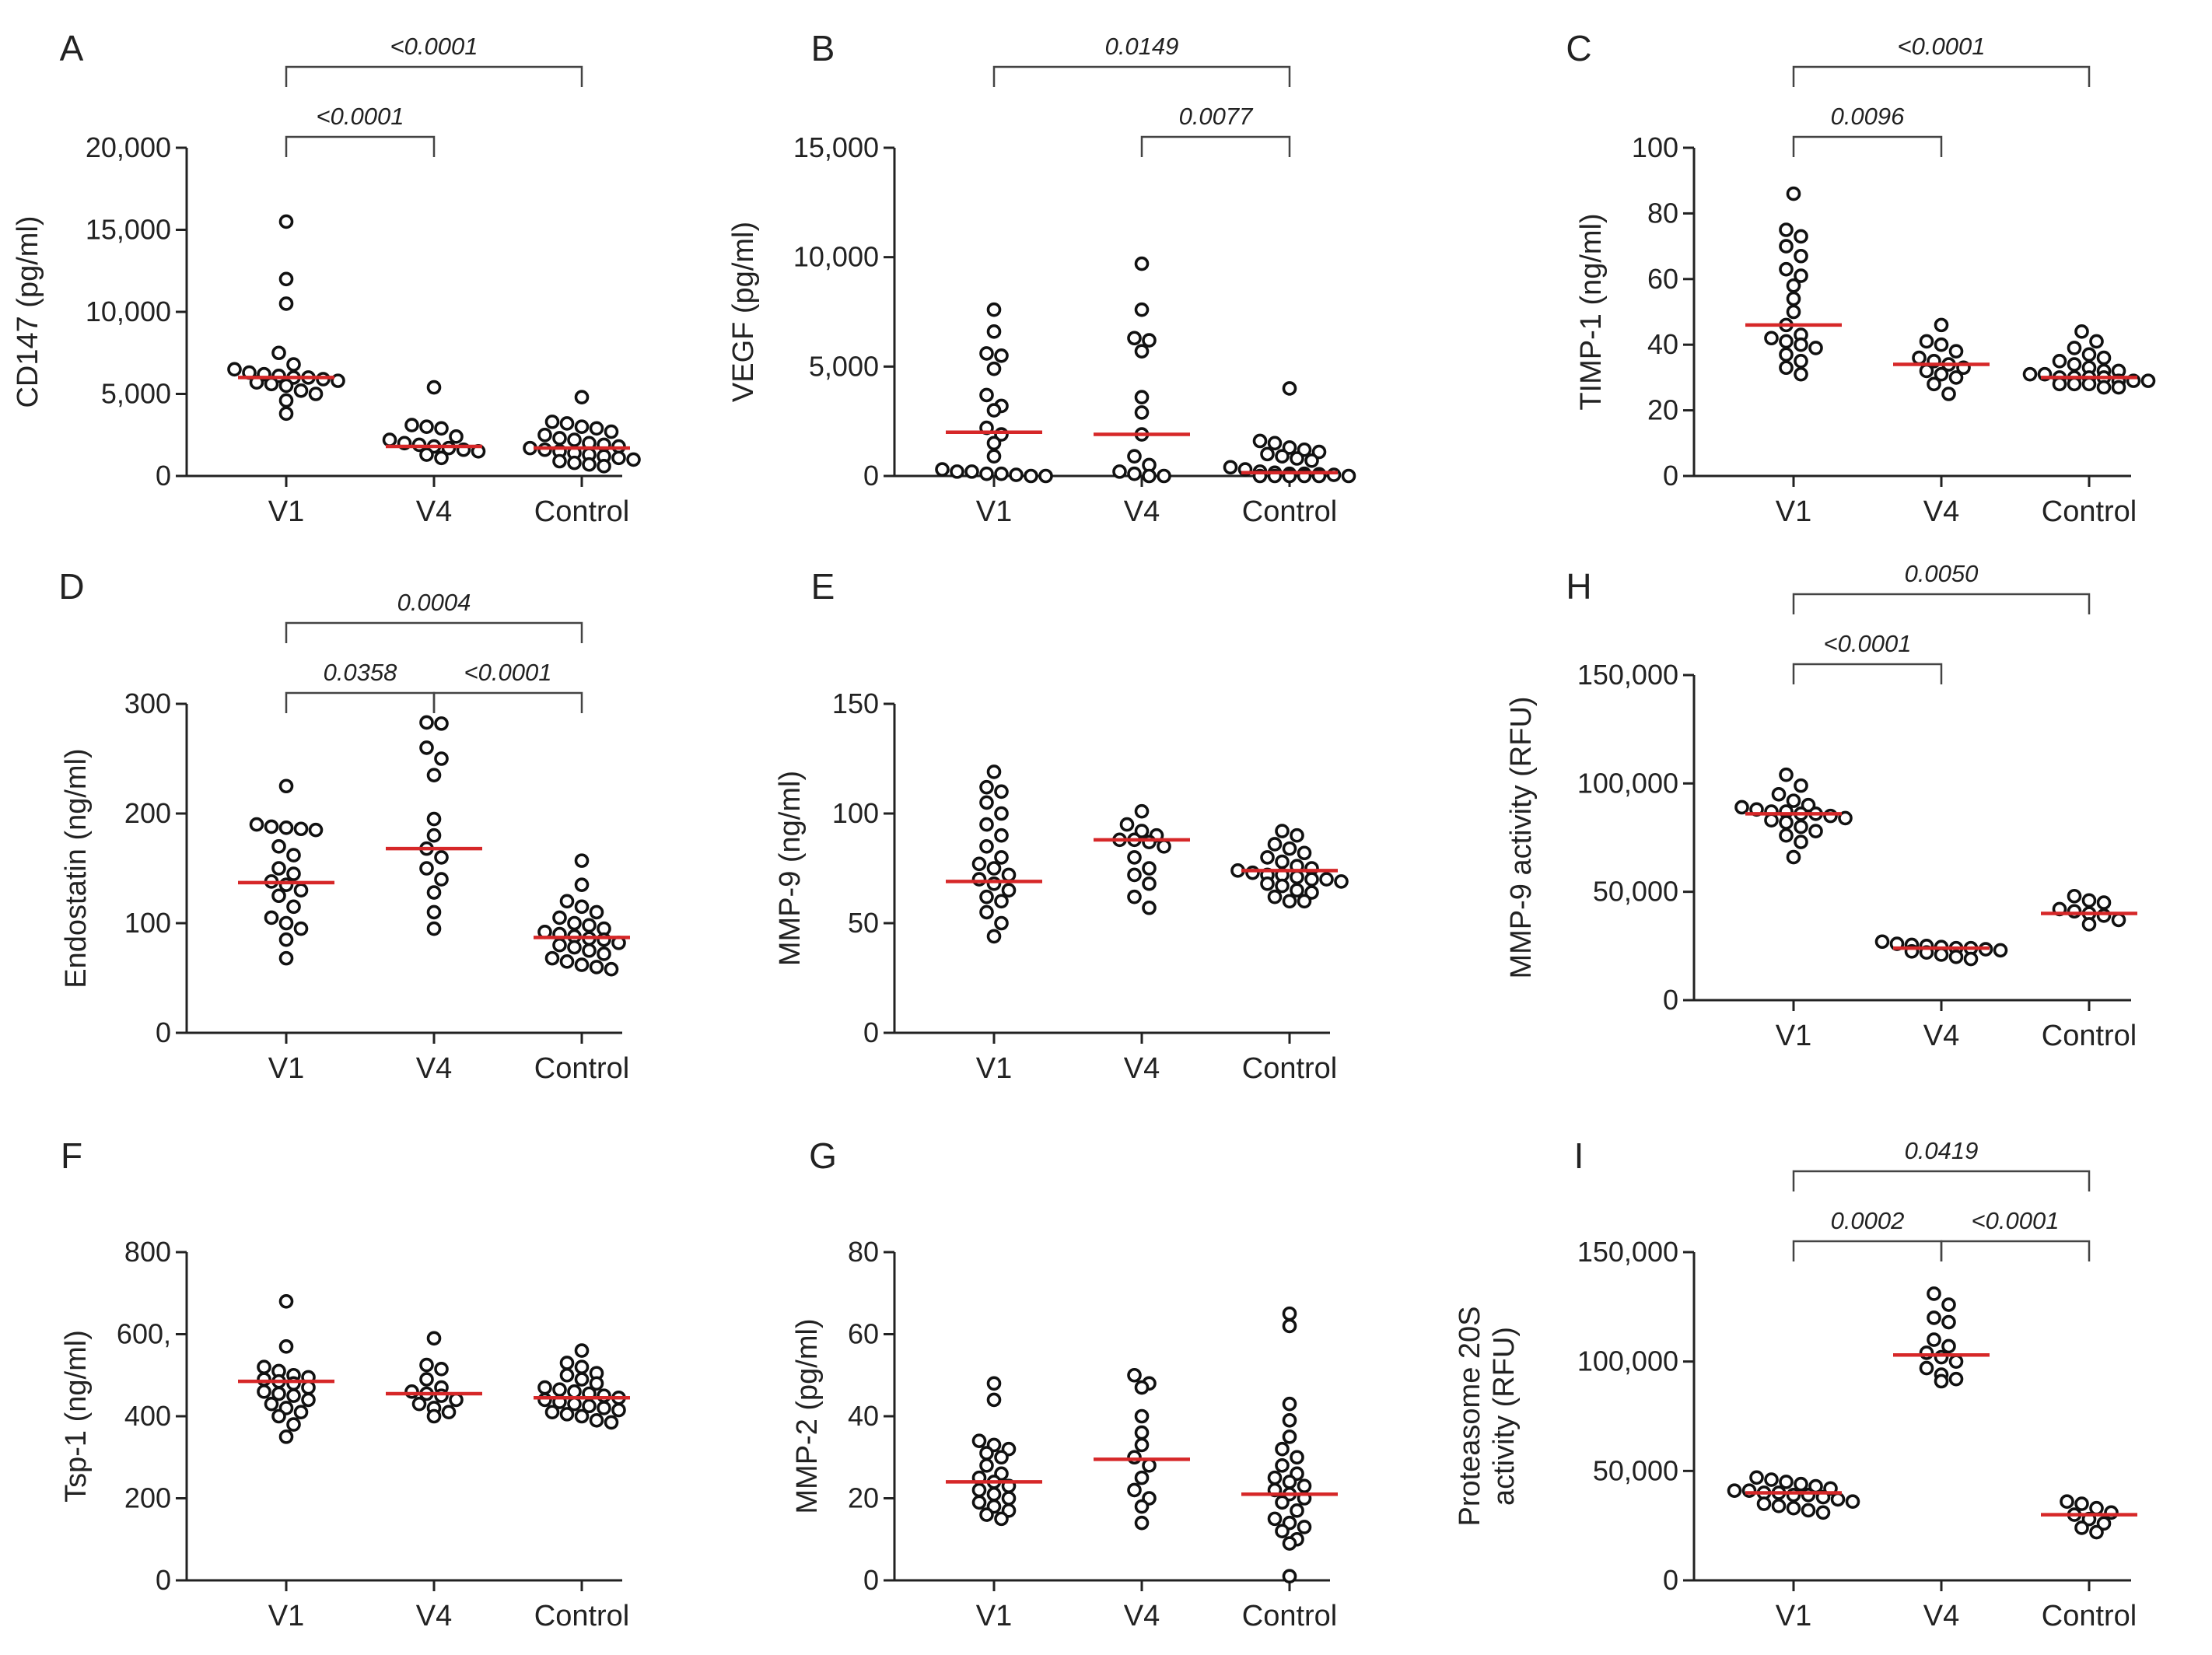  I want to click on y-tick-label: 600,, so click(144, 1334).